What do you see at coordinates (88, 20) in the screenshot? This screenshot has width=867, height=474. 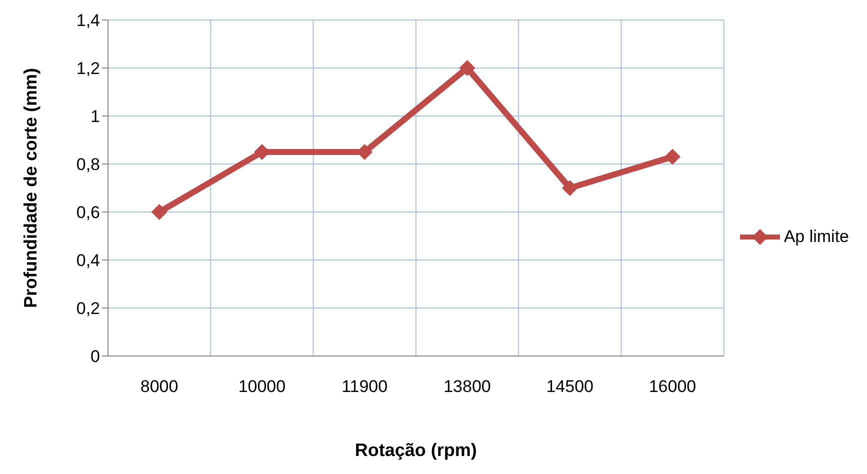 I see `y-tick-label: 1,4` at bounding box center [88, 20].